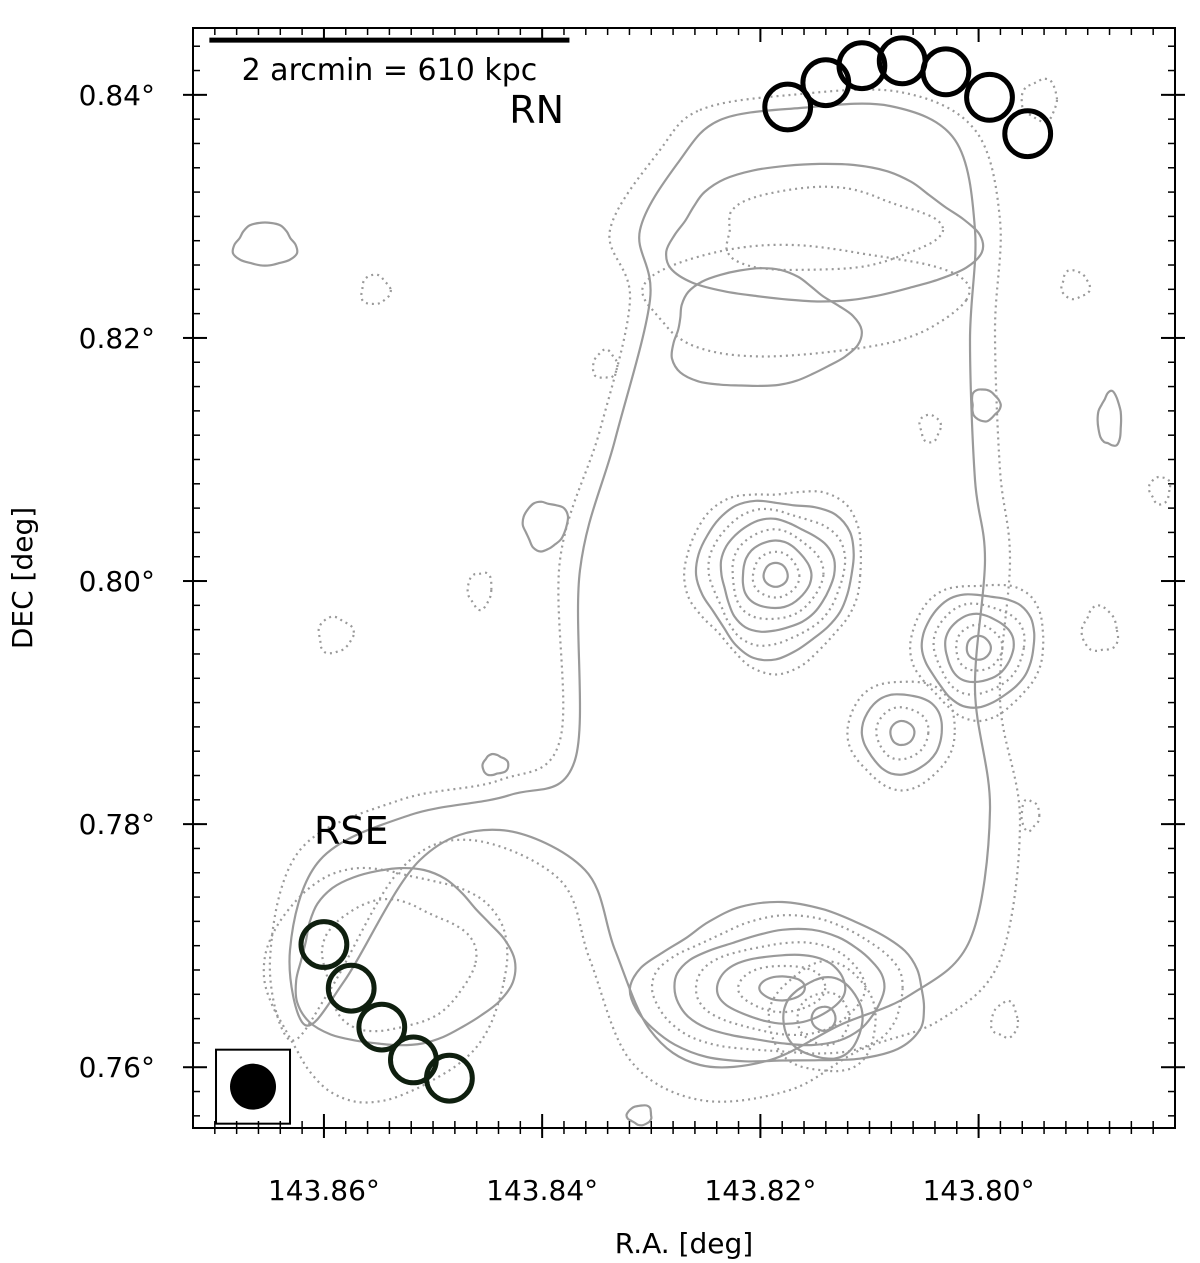 The height and width of the screenshot is (1263, 1200). I want to click on y-axis-title: DEC [deg], so click(22, 578).